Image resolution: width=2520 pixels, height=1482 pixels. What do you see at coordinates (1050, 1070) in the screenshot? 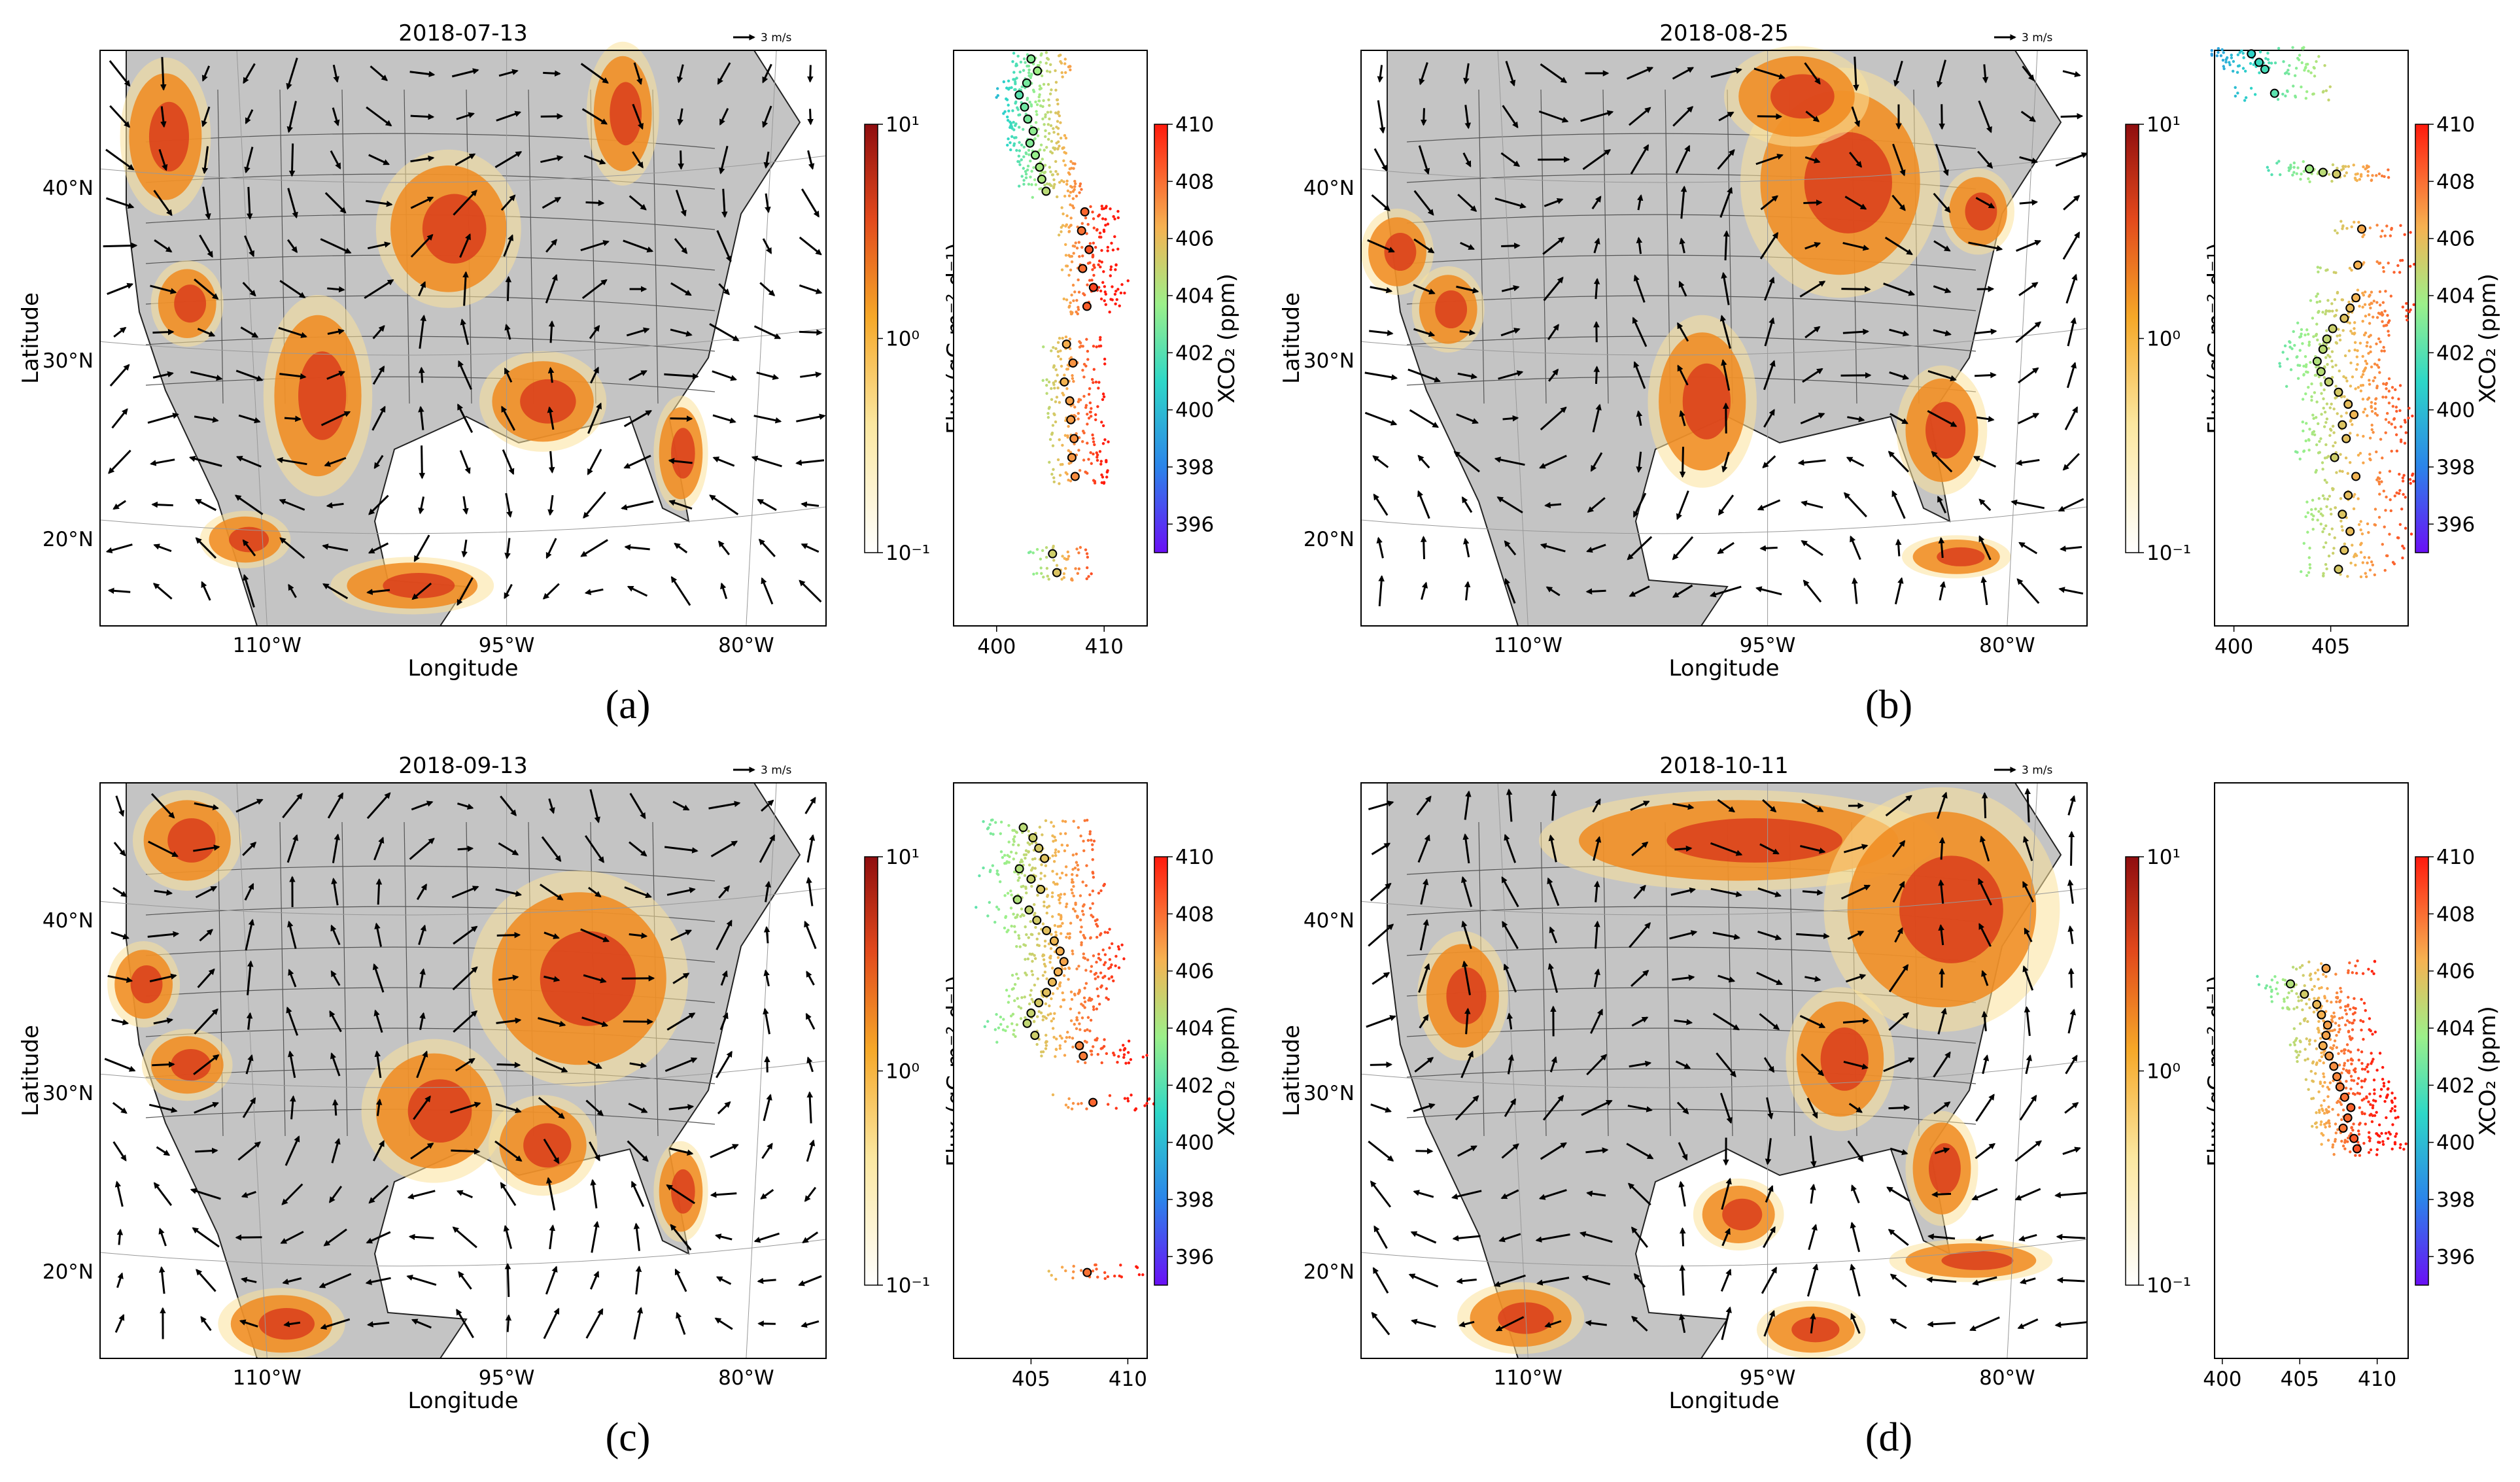
I see `profile-frame` at bounding box center [1050, 1070].